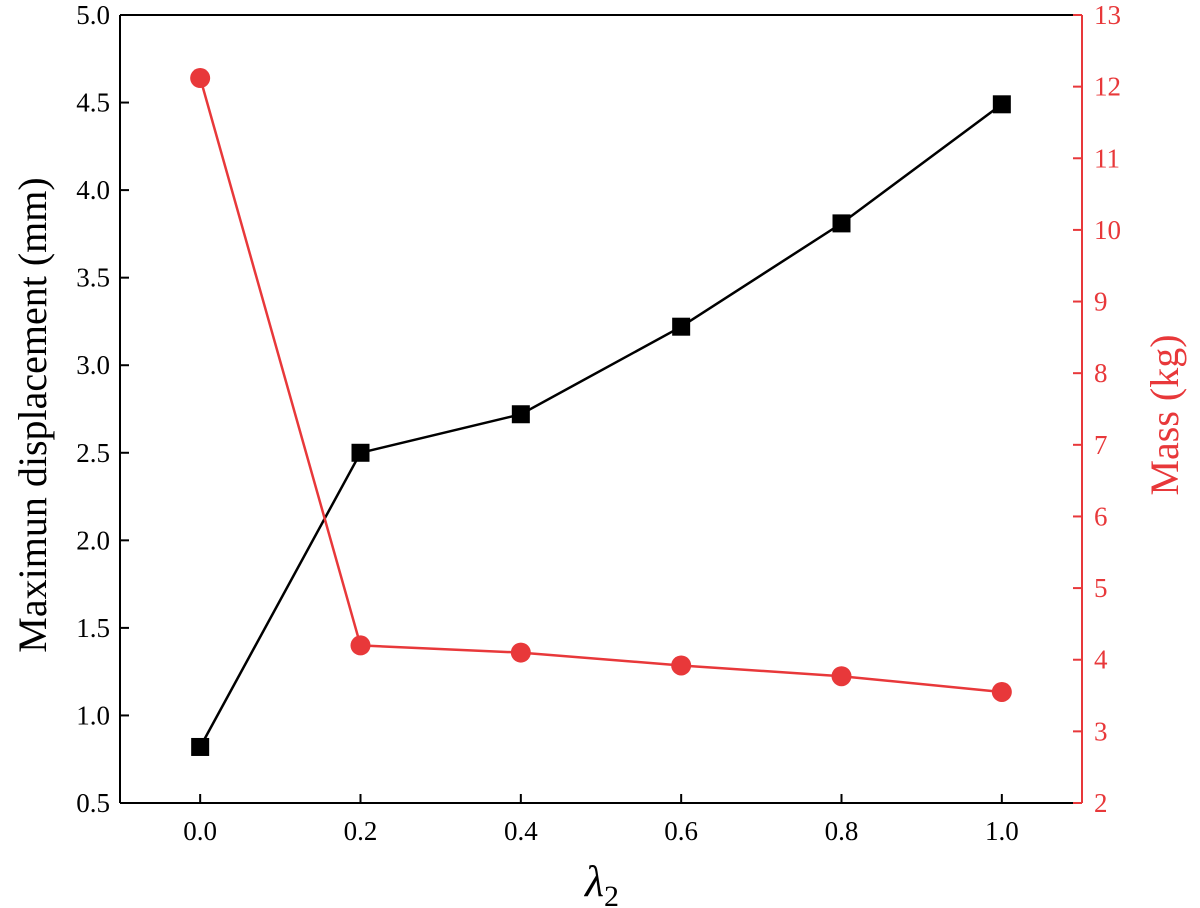  What do you see at coordinates (611, 894) in the screenshot?
I see `x-axis-title-subscript: 2` at bounding box center [611, 894].